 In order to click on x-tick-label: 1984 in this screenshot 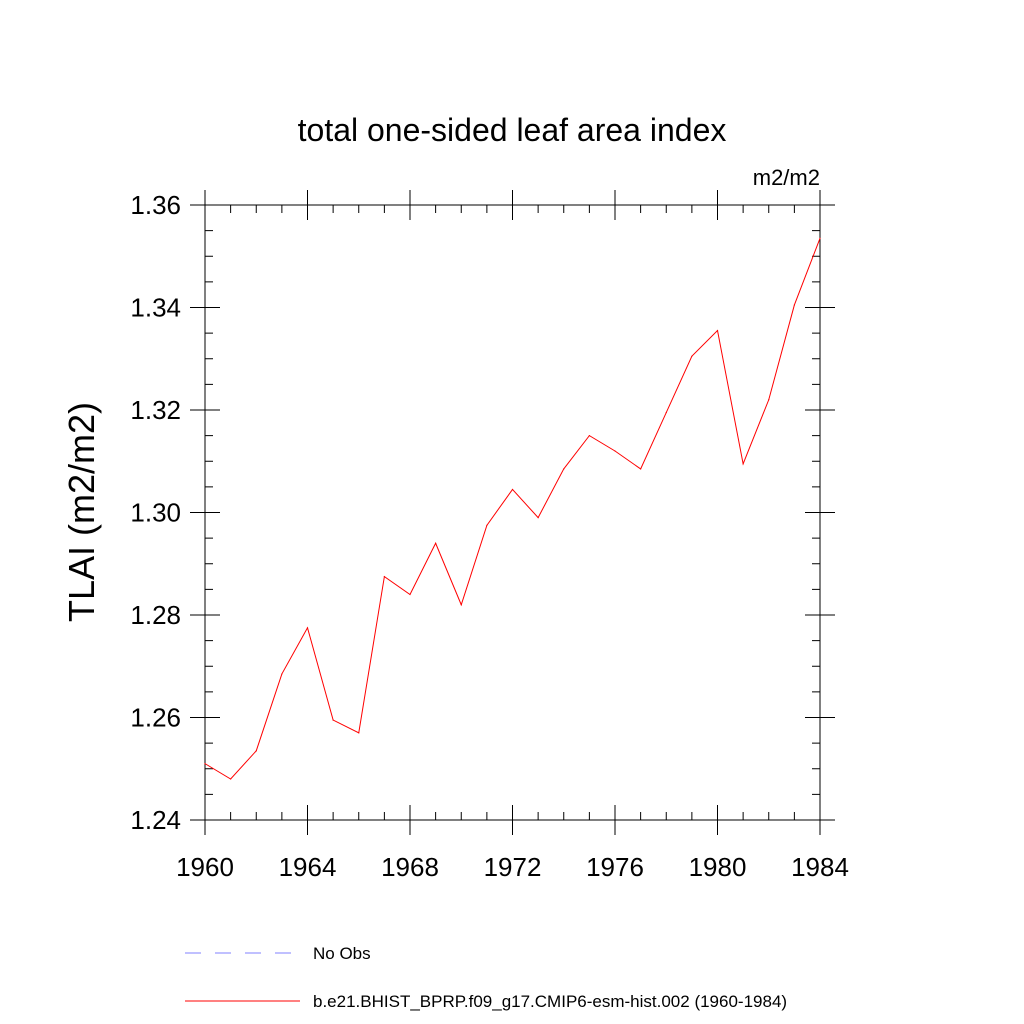, I will do `click(820, 867)`.